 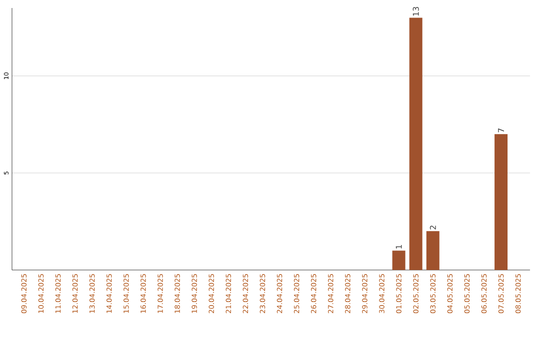 What do you see at coordinates (501, 130) in the screenshot?
I see `data-label: 7` at bounding box center [501, 130].